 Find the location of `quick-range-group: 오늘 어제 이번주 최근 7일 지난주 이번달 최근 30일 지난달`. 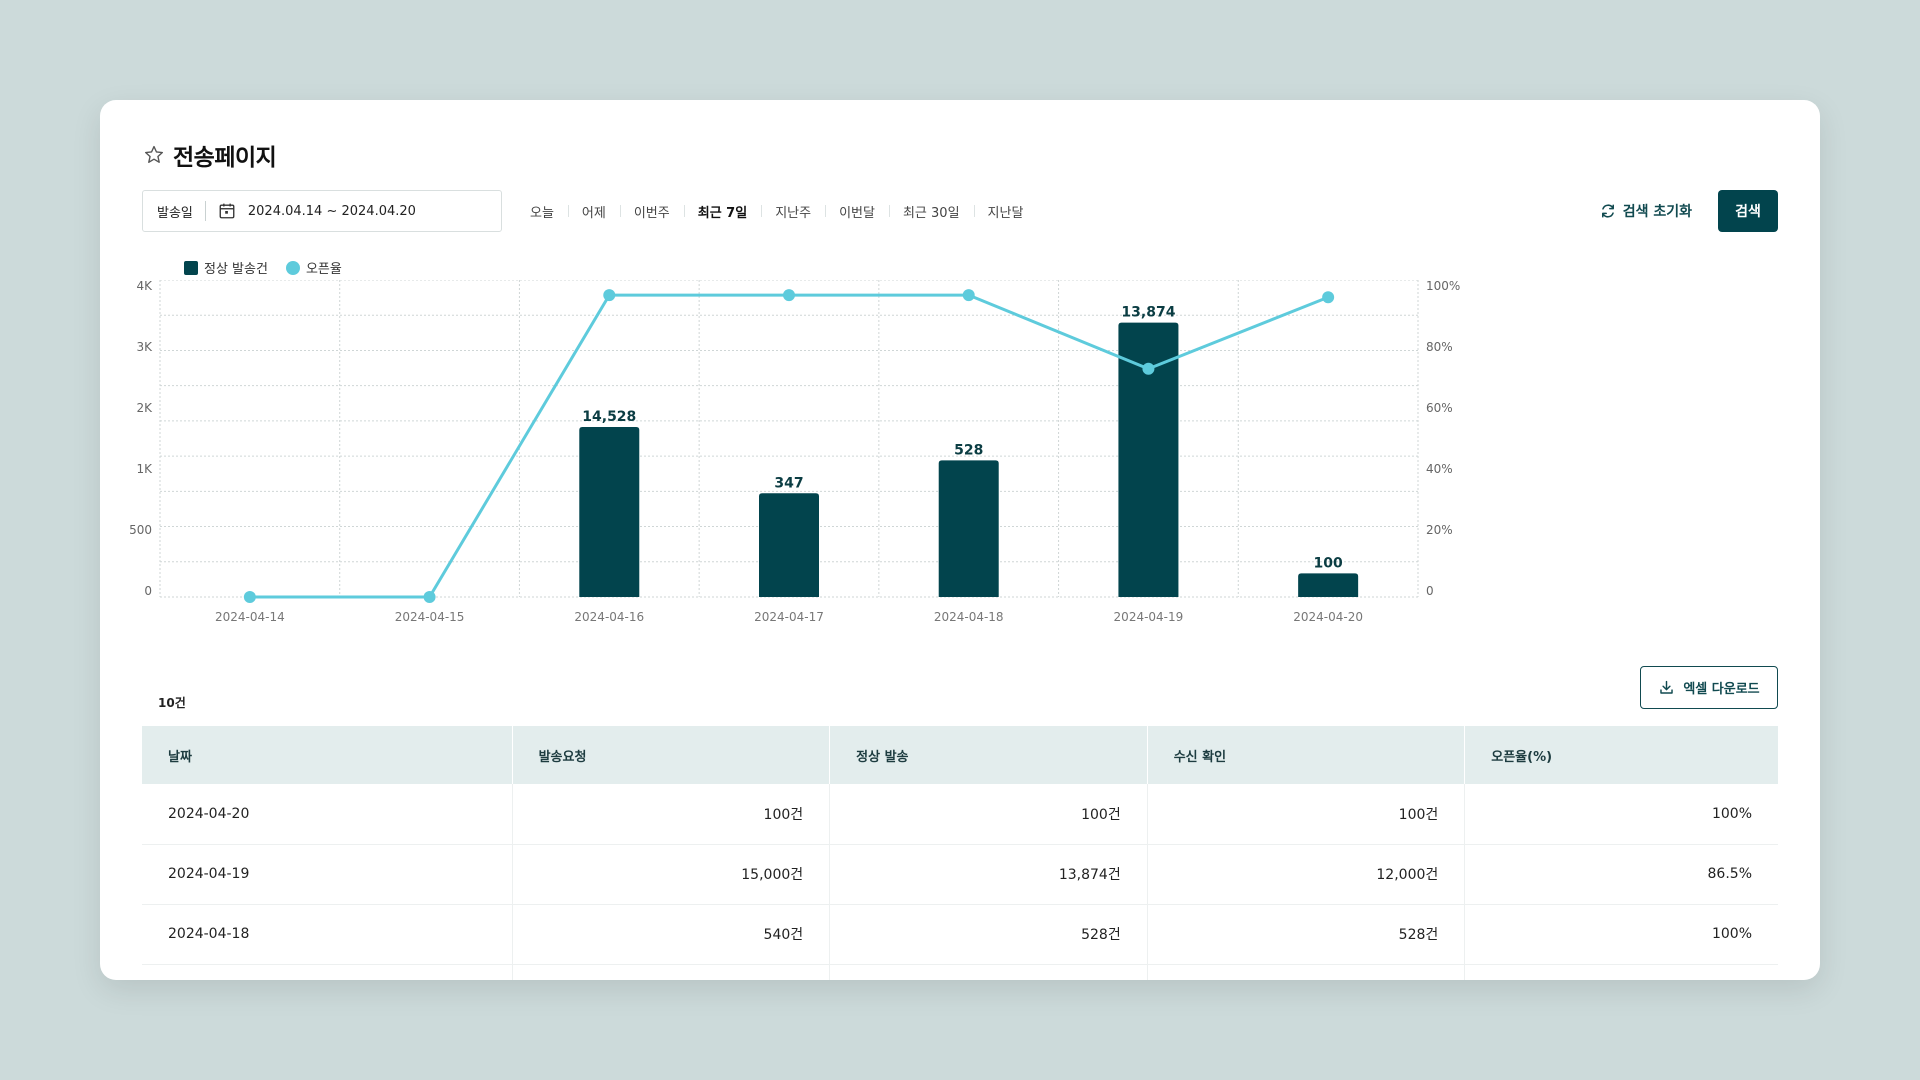

quick-range-group: 오늘 어제 이번주 최근 7일 지난주 이번달 최근 30일 지난달 is located at coordinates (776, 211).